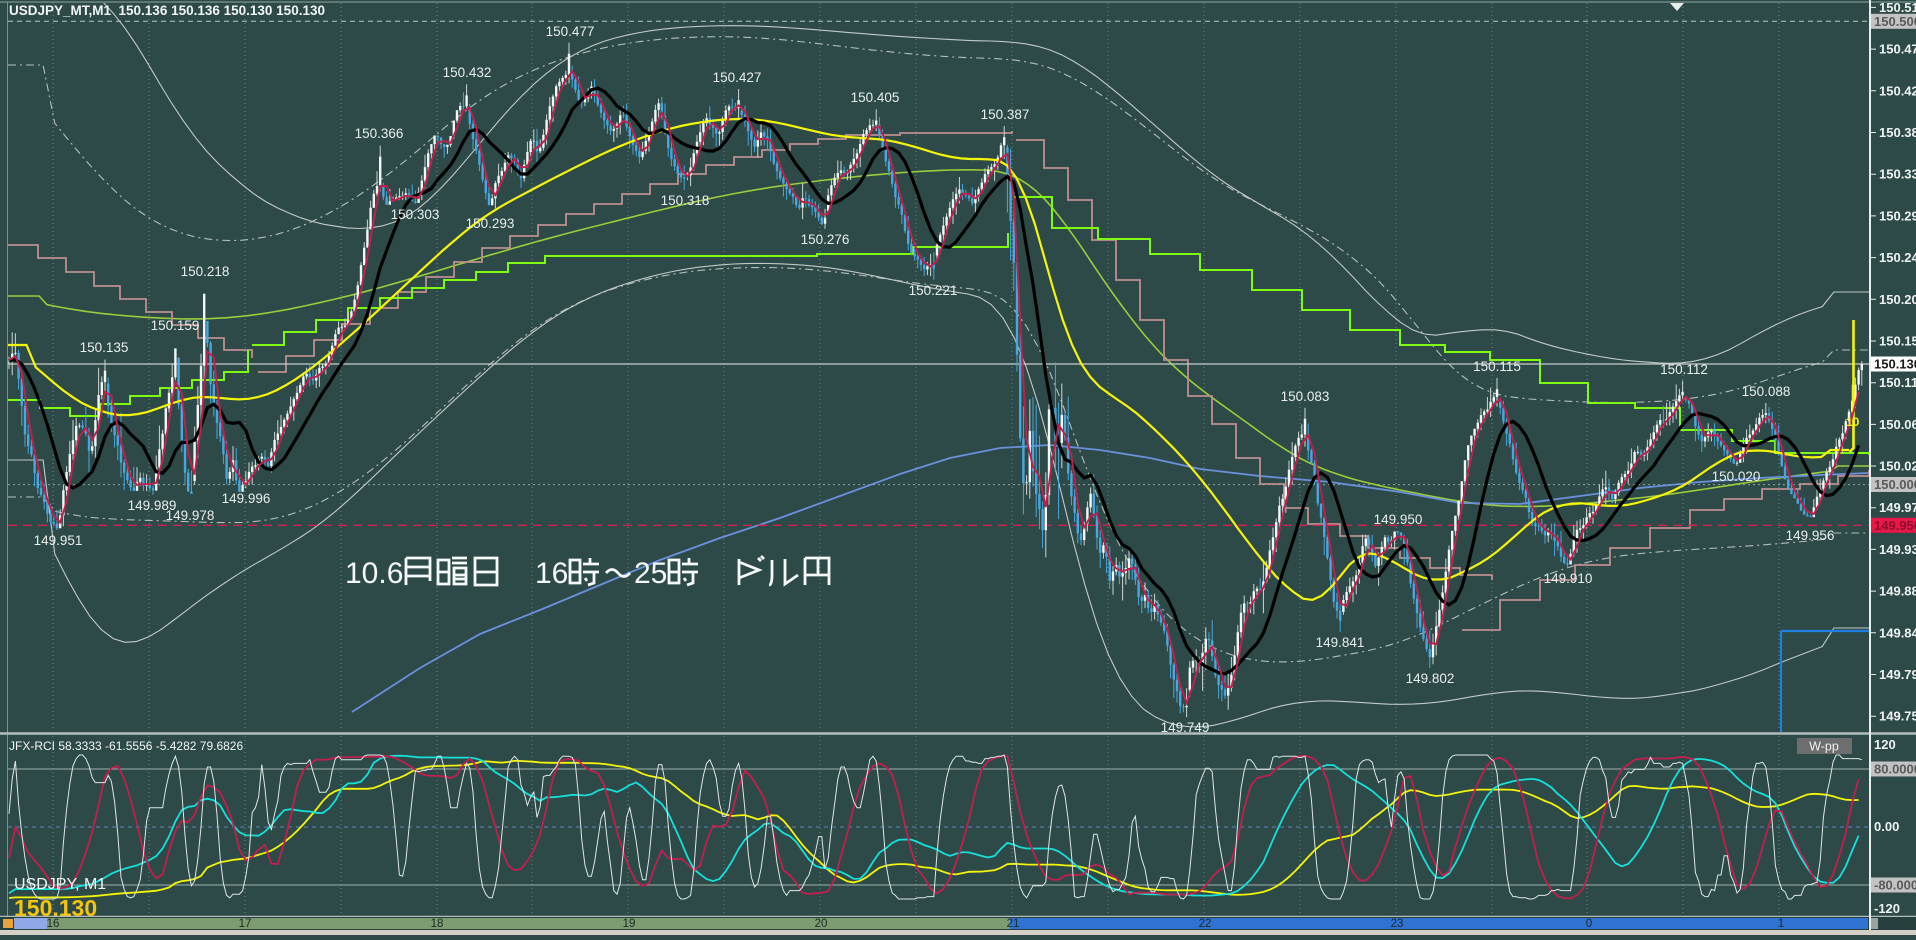  Describe the element at coordinates (1897, 632) in the screenshot. I see `svg-text: 149.840` at that location.